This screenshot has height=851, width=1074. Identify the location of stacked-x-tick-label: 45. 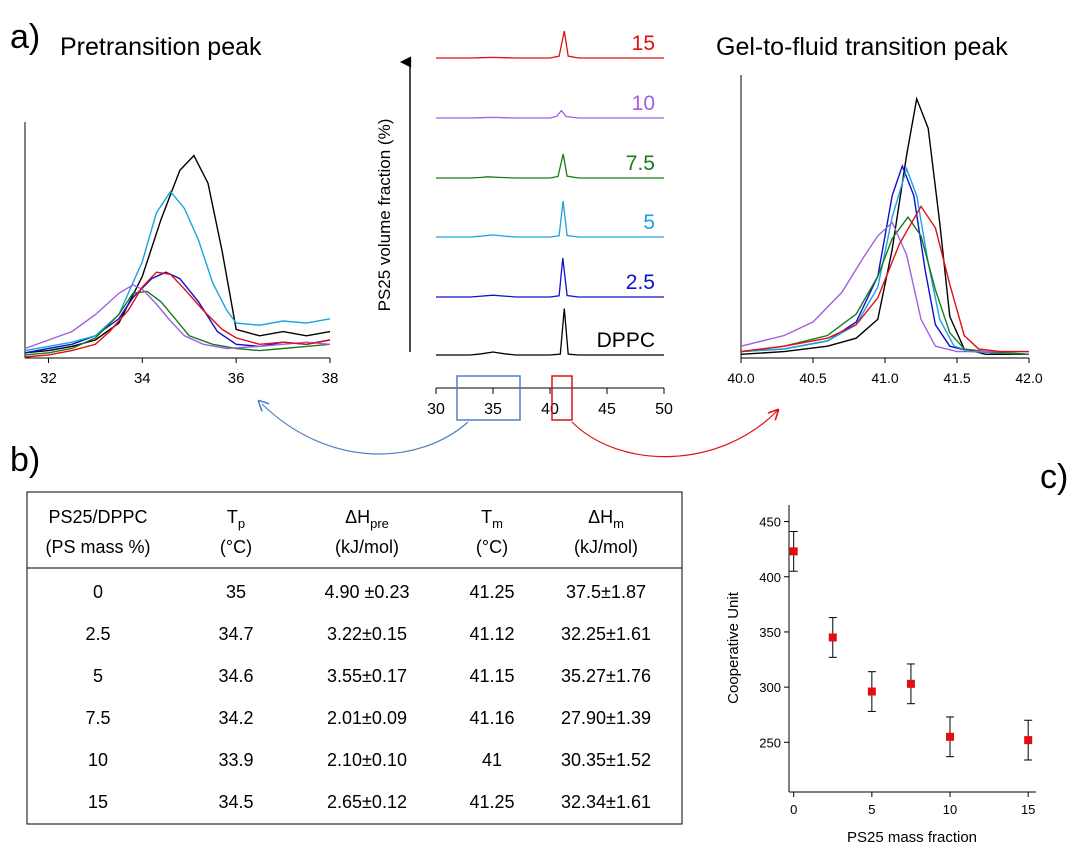
(607, 409).